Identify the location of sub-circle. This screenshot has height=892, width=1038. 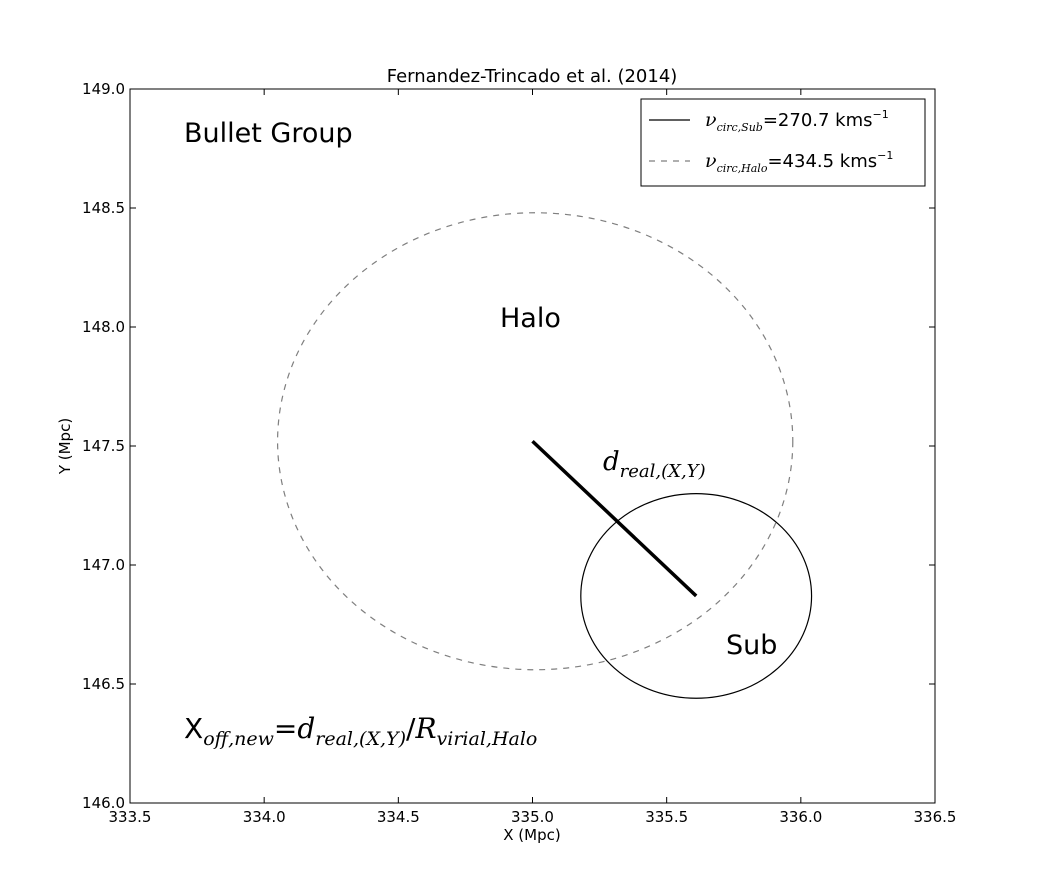
(696, 596).